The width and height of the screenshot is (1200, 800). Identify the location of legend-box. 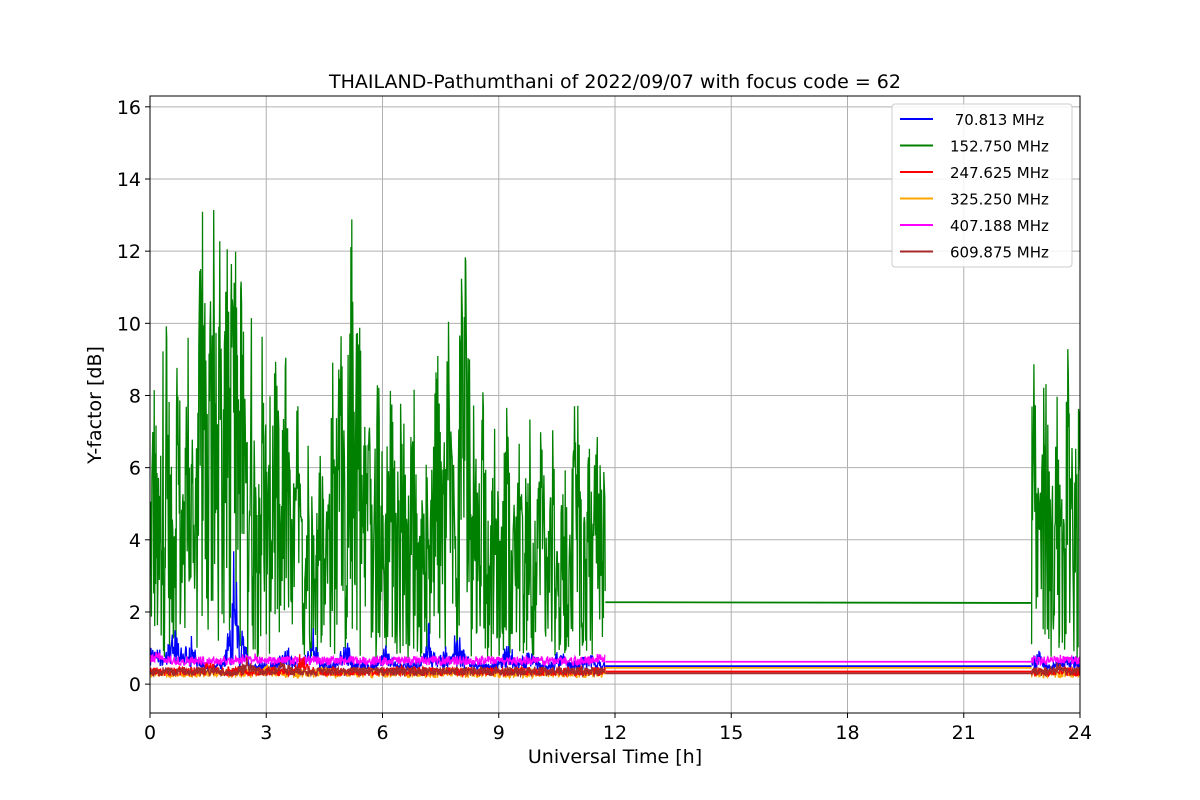
(982, 185).